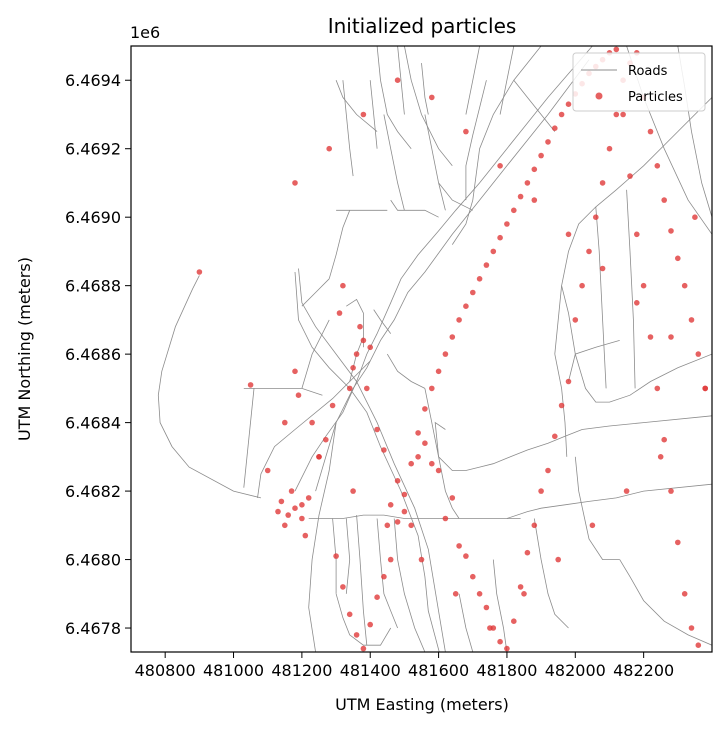 Image resolution: width=727 pixels, height=730 pixels. I want to click on x-tick-label: 482000, so click(575, 670).